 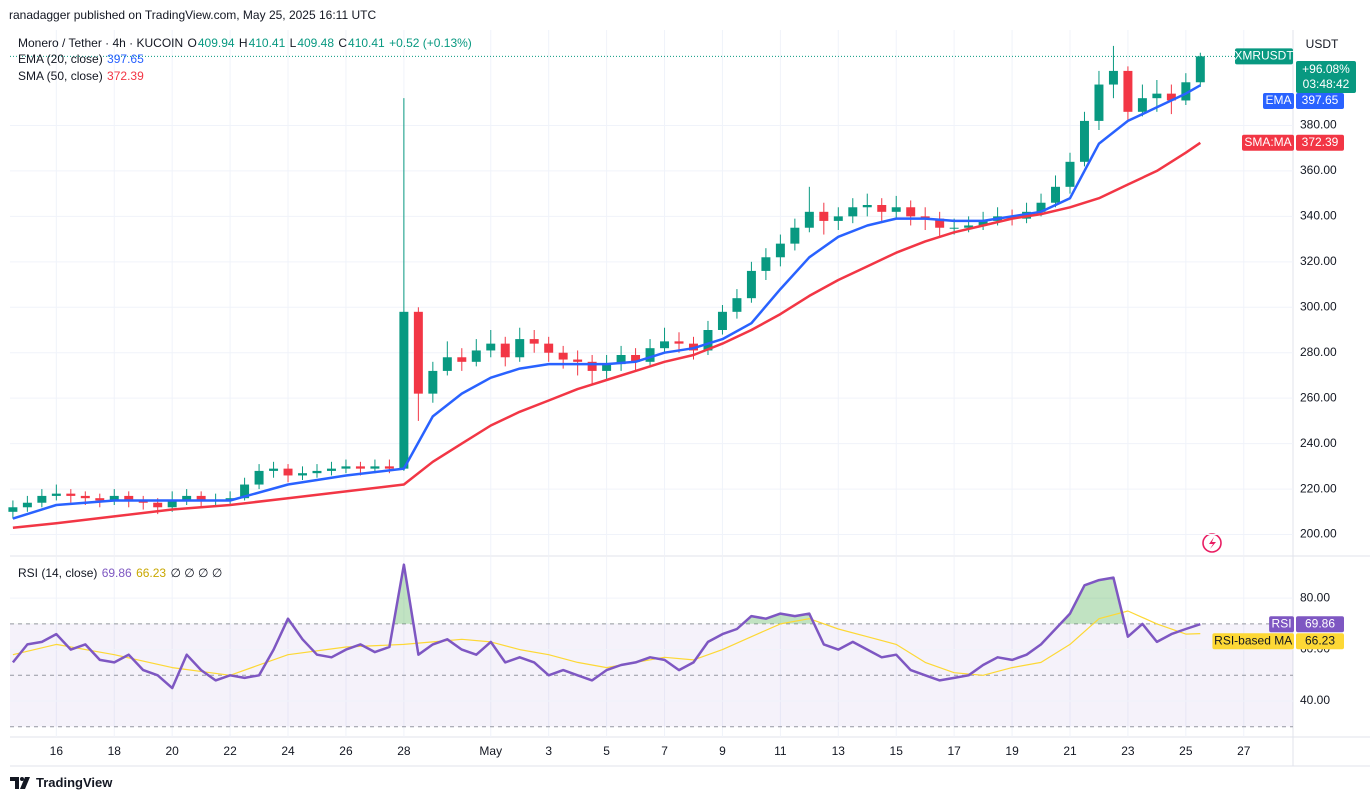 What do you see at coordinates (722, 751) in the screenshot?
I see `x-tick-label: 9` at bounding box center [722, 751].